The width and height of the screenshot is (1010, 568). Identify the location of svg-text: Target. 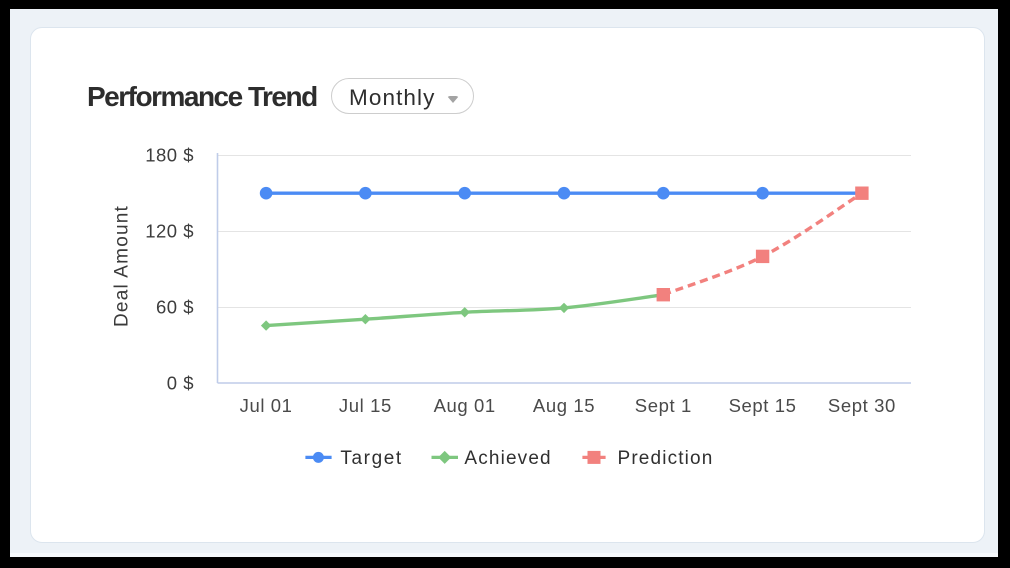
(371, 458).